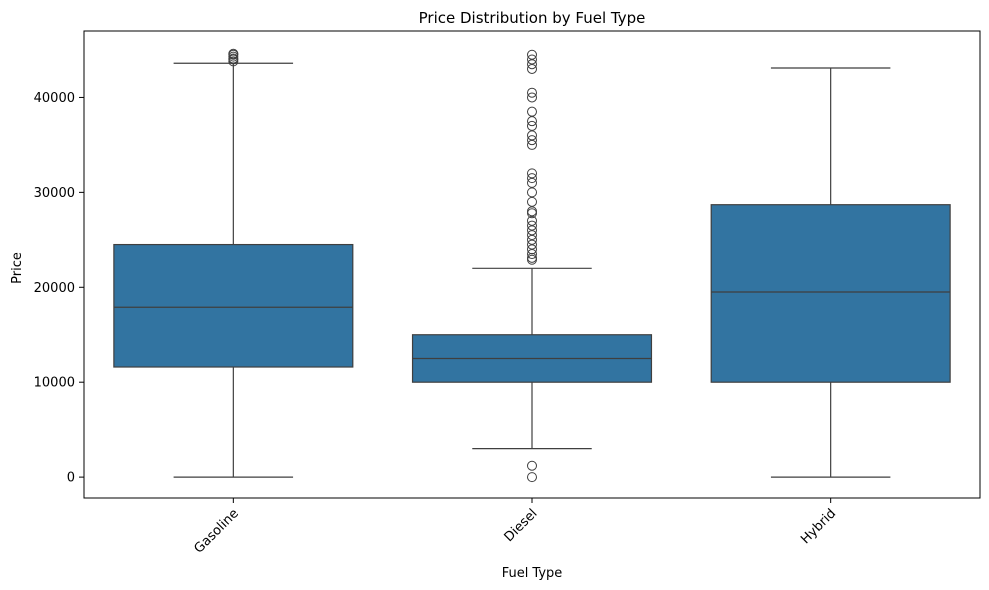  Describe the element at coordinates (54, 193) in the screenshot. I see `y-tick-label: 30000` at that location.